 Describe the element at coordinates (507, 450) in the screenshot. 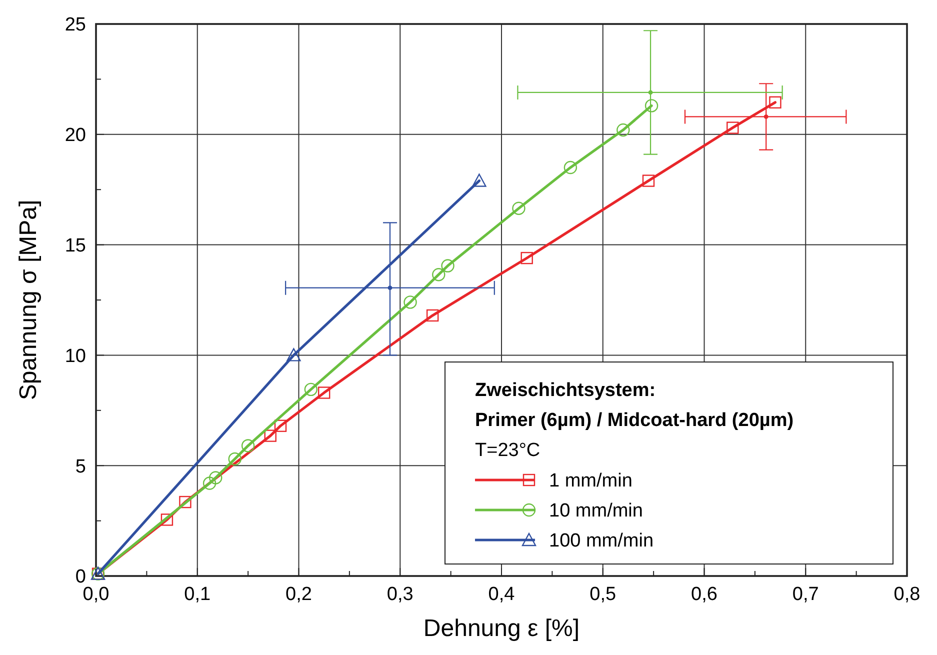

I see `annotation: T=23°C` at that location.